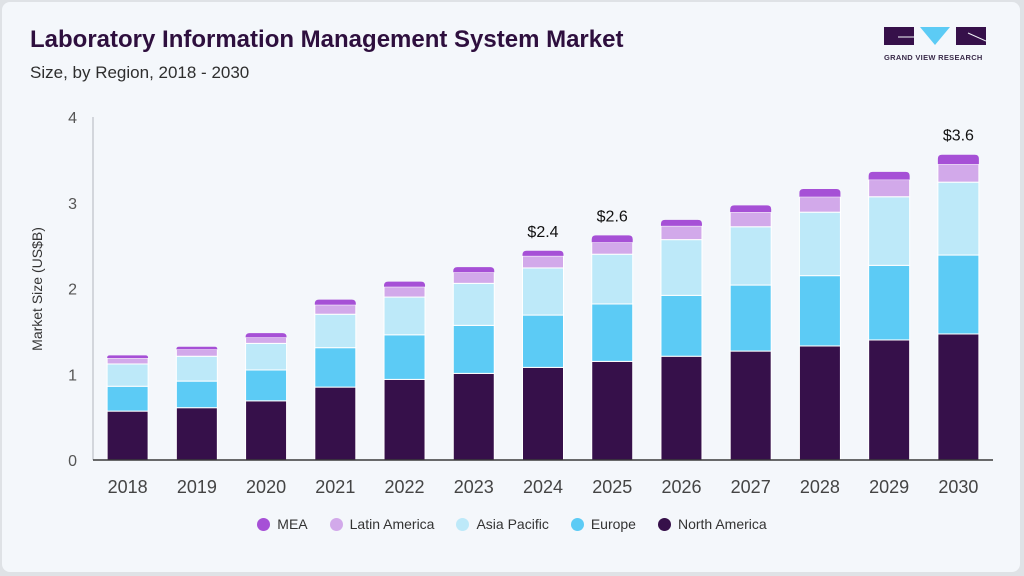  What do you see at coordinates (292, 524) in the screenshot?
I see `legend-label: MEA` at bounding box center [292, 524].